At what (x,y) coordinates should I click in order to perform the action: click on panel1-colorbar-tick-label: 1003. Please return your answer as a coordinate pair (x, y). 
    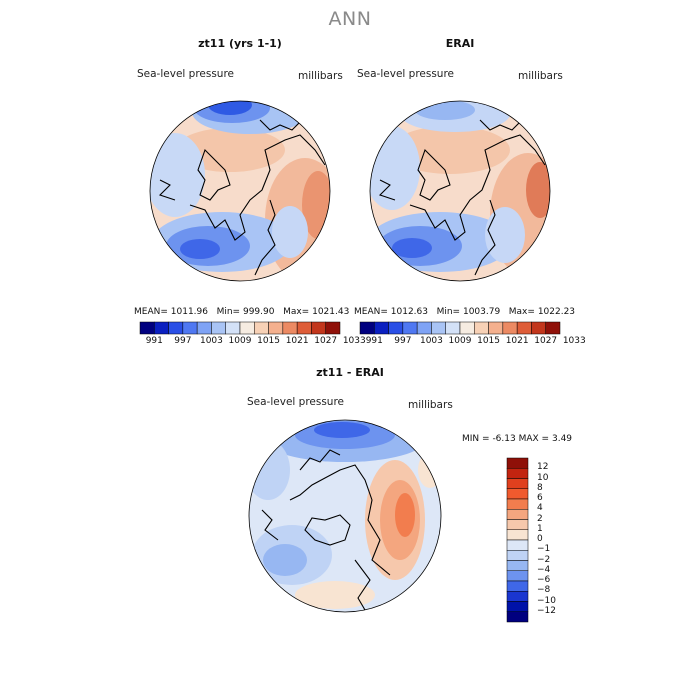
    Looking at the image, I should click on (211, 341).